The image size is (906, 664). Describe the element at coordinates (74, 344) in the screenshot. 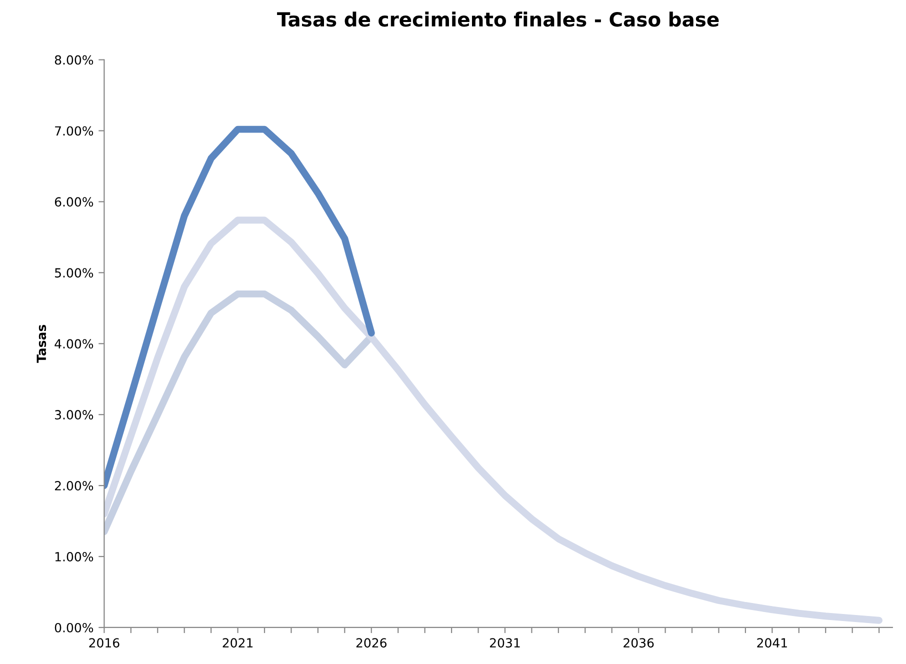

I see `y-tick-label: 4.00%` at that location.